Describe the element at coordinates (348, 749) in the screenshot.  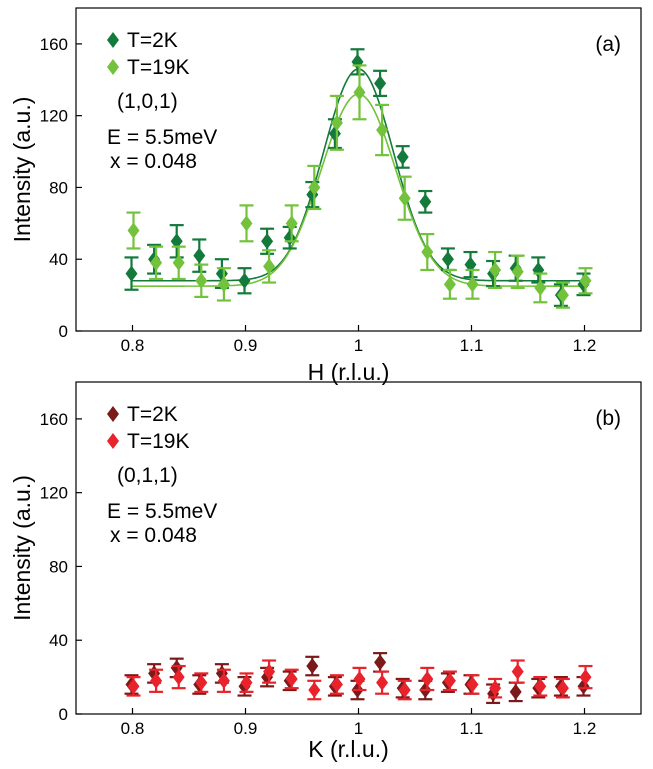
I see `x-axis-title: K (r.l.u.)` at that location.